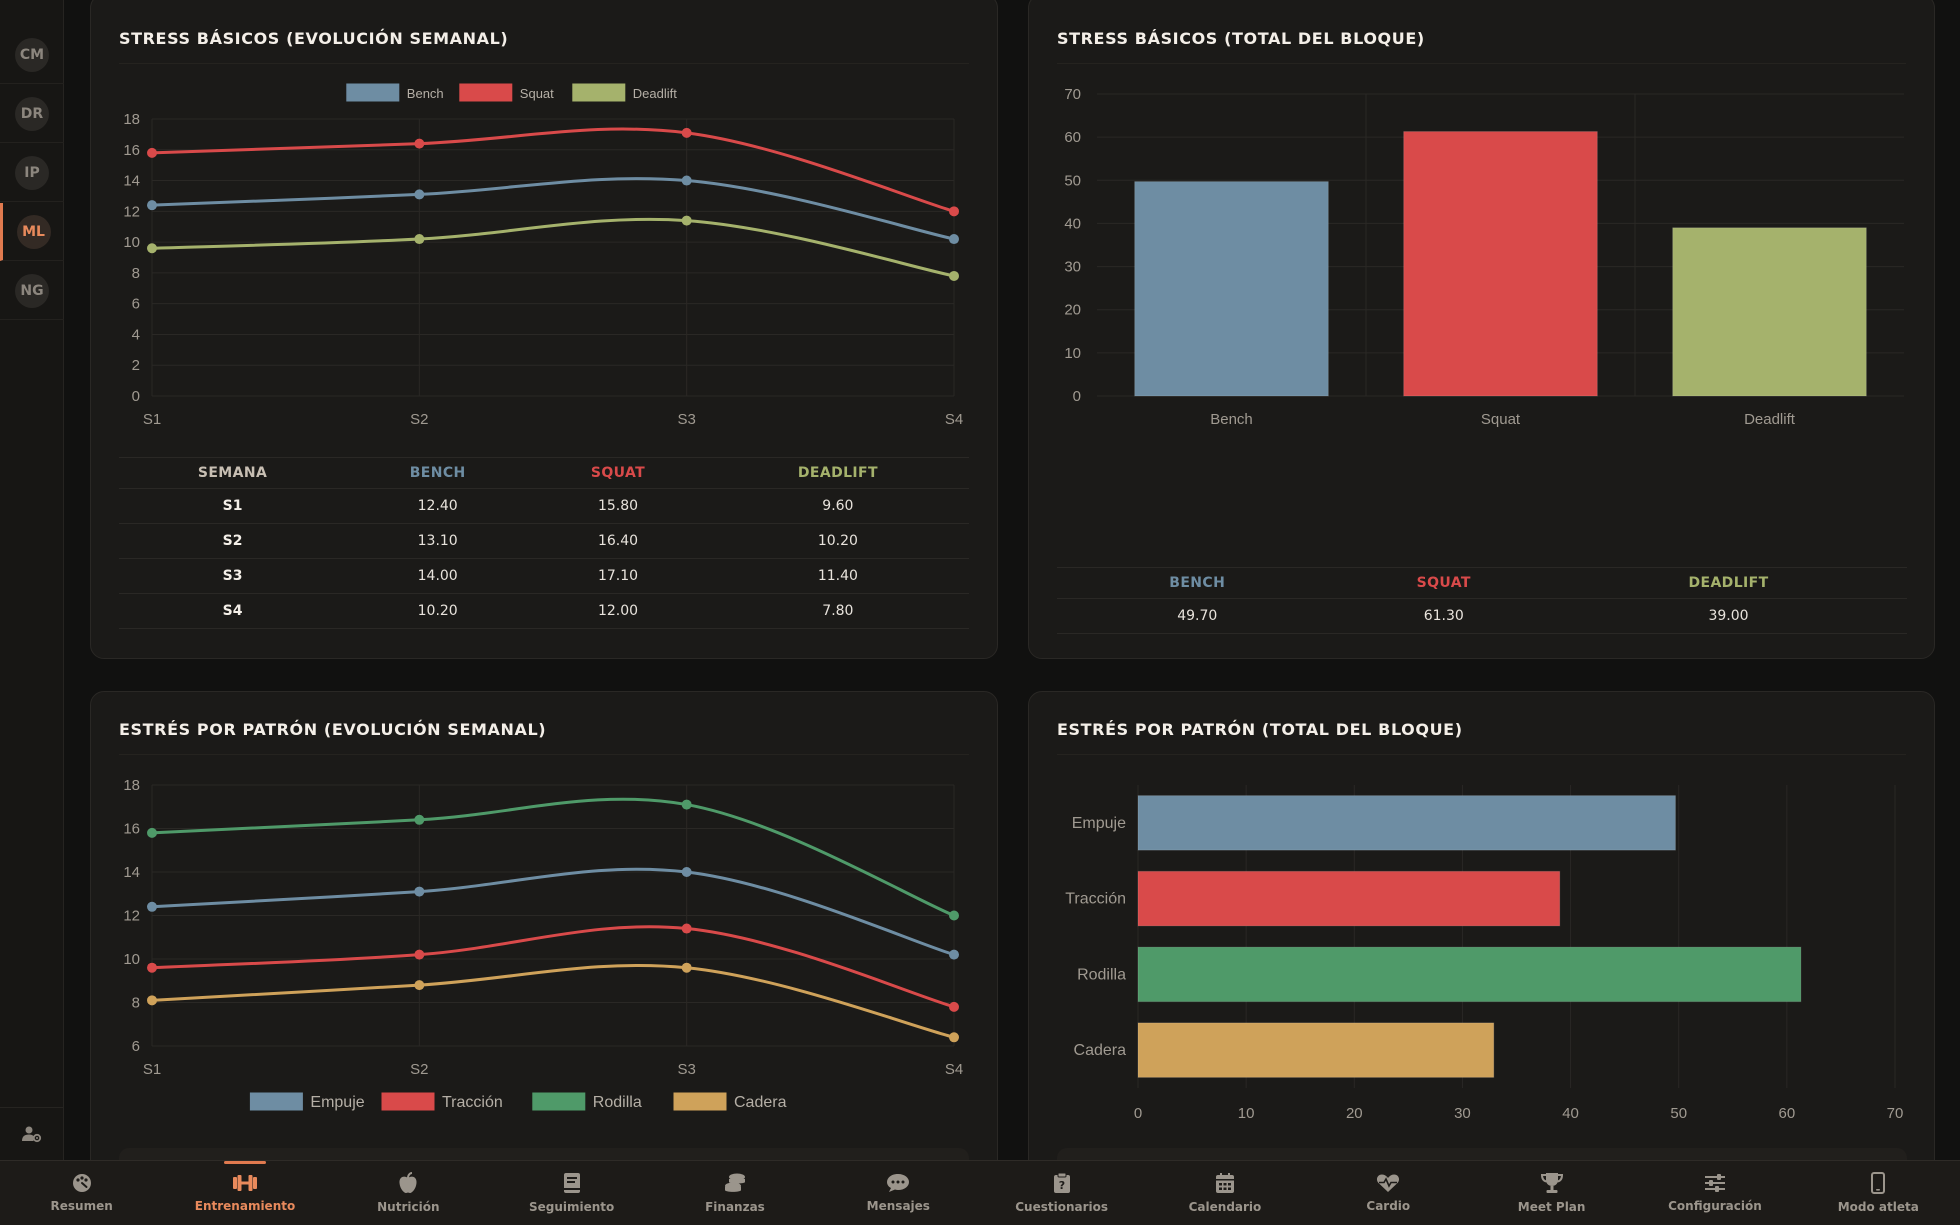 The image size is (1960, 1225). What do you see at coordinates (734, 1193) in the screenshot?
I see `nav-finanzas: Finanzas` at bounding box center [734, 1193].